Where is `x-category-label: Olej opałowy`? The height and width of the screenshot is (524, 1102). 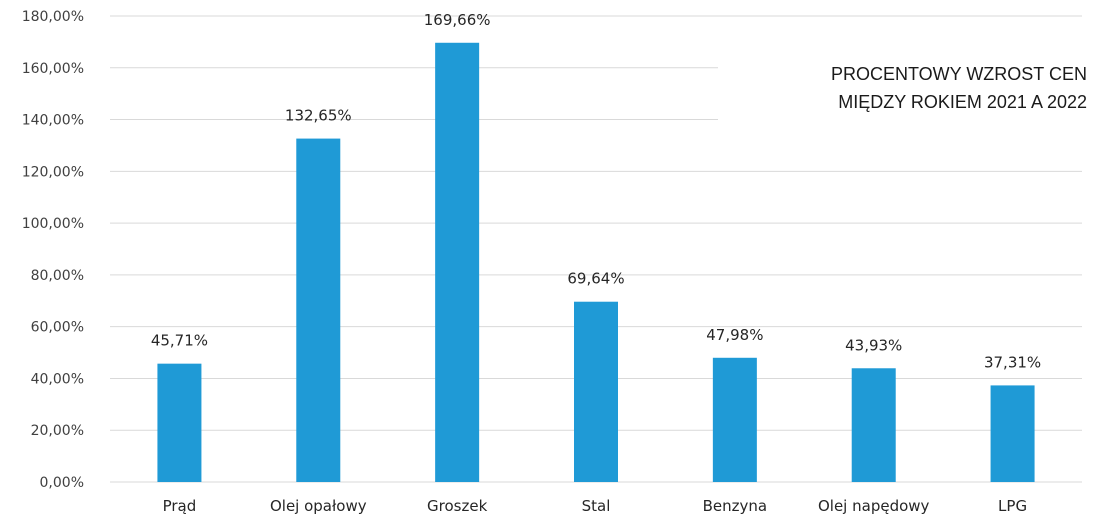
x-category-label: Olej opałowy is located at coordinates (318, 506).